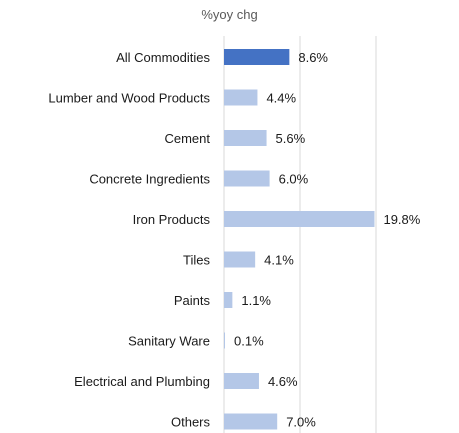  I want to click on value-label: 6.0%, so click(294, 179).